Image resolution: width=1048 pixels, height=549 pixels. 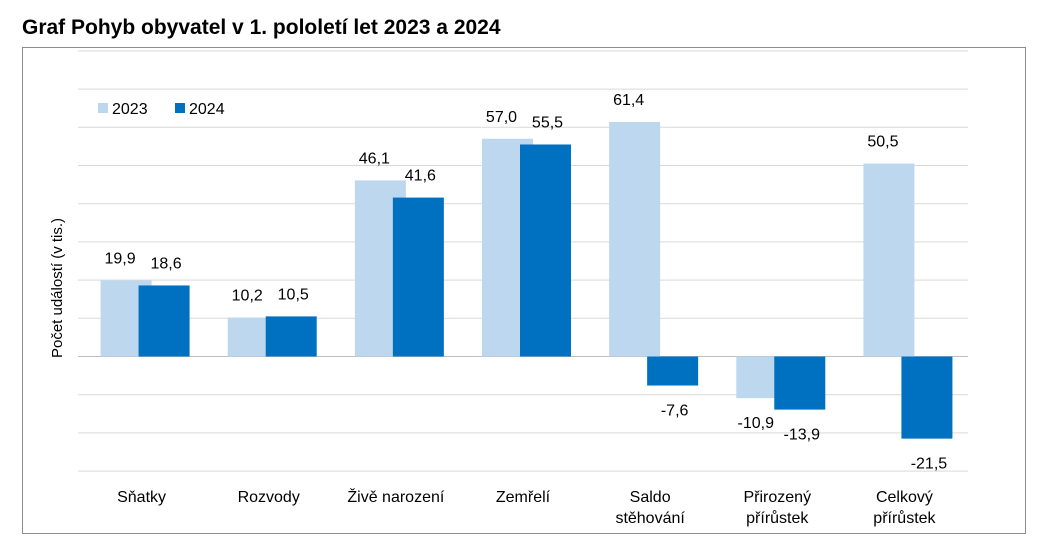 I want to click on category-label-0: Sňatky, so click(x=141, y=497).